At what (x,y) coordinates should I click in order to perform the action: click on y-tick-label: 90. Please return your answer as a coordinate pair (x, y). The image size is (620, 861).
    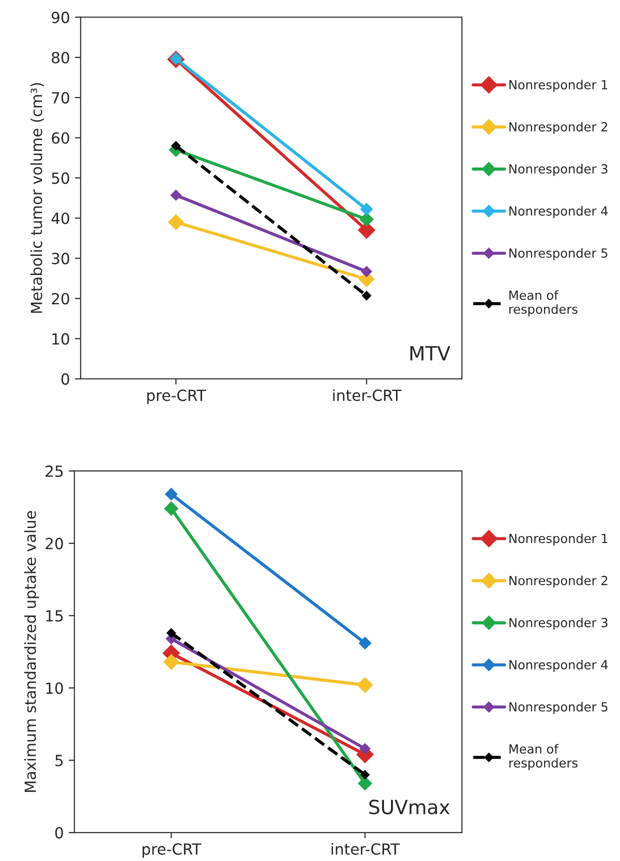
    Looking at the image, I should click on (61, 18).